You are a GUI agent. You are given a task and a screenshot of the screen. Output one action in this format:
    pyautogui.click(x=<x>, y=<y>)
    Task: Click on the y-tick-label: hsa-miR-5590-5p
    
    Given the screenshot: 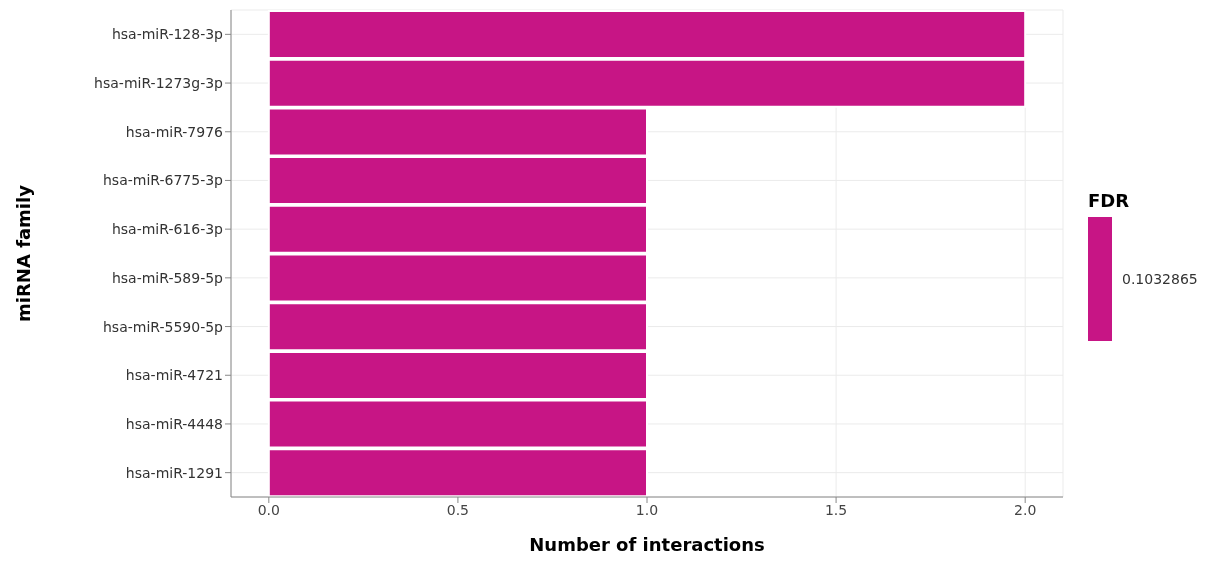 What is the action you would take?
    pyautogui.click(x=163, y=326)
    